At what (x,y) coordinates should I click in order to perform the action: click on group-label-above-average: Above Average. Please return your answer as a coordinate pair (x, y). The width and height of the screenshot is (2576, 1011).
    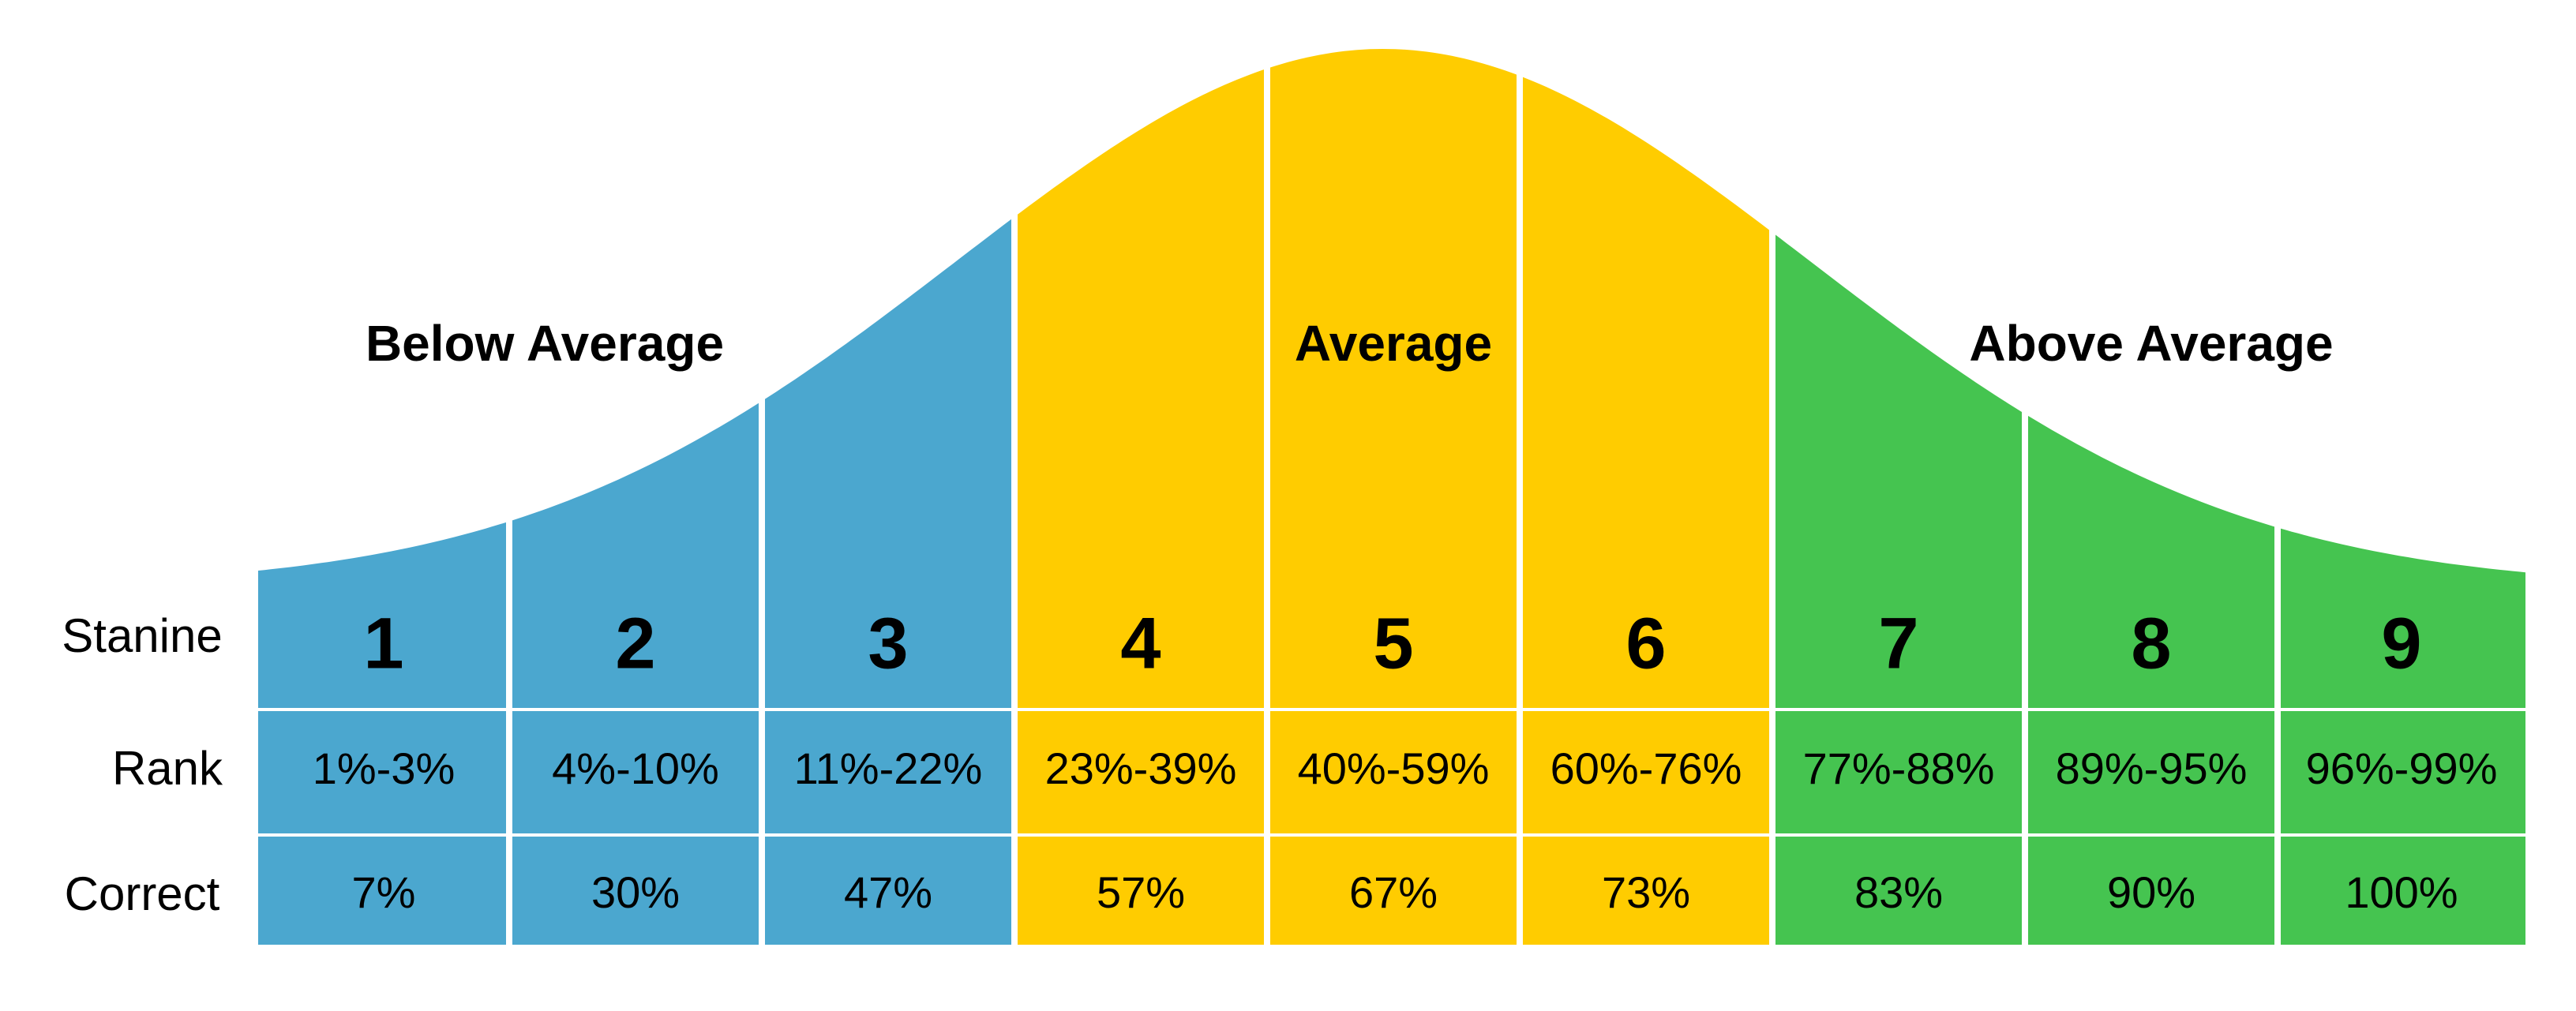
    Looking at the image, I should click on (2151, 343).